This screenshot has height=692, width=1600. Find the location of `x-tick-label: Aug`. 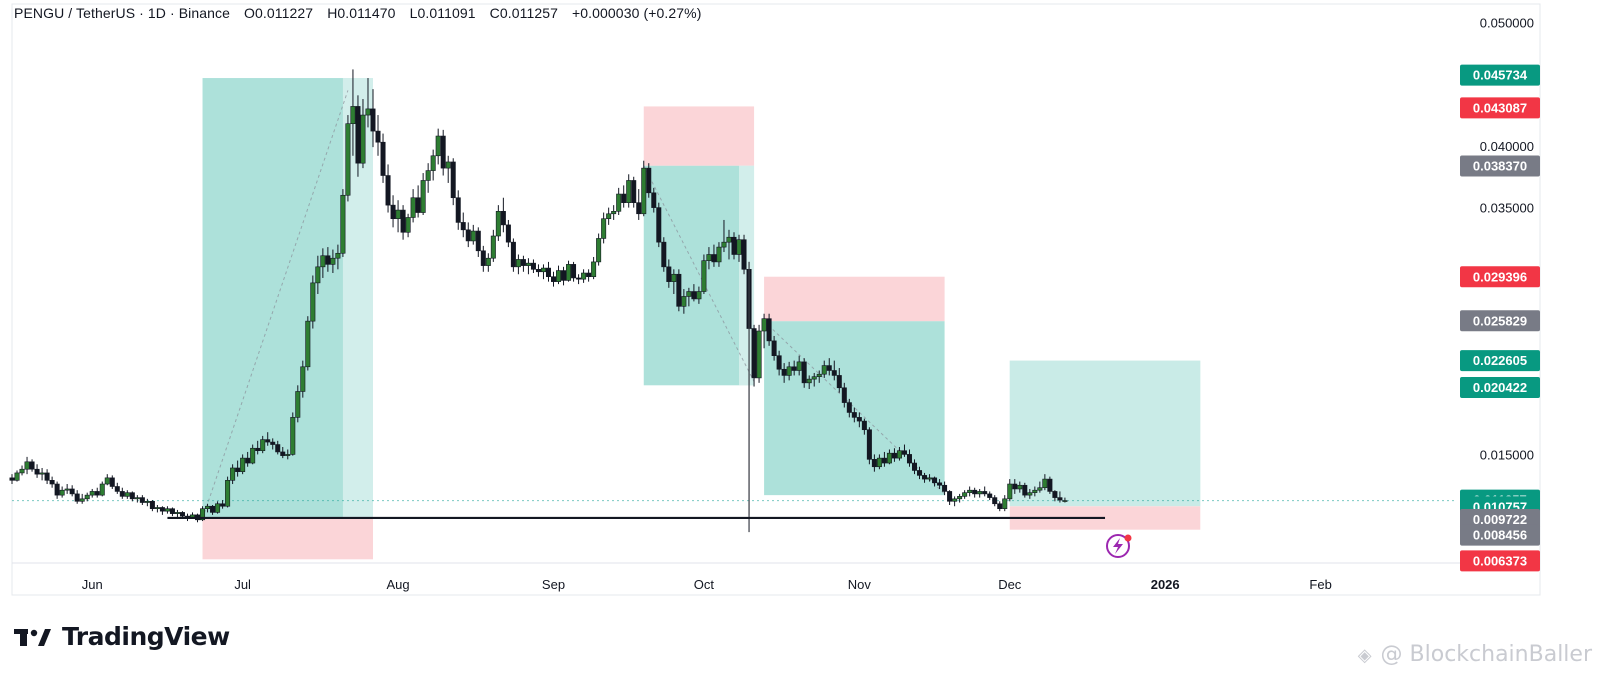

x-tick-label: Aug is located at coordinates (397, 584).